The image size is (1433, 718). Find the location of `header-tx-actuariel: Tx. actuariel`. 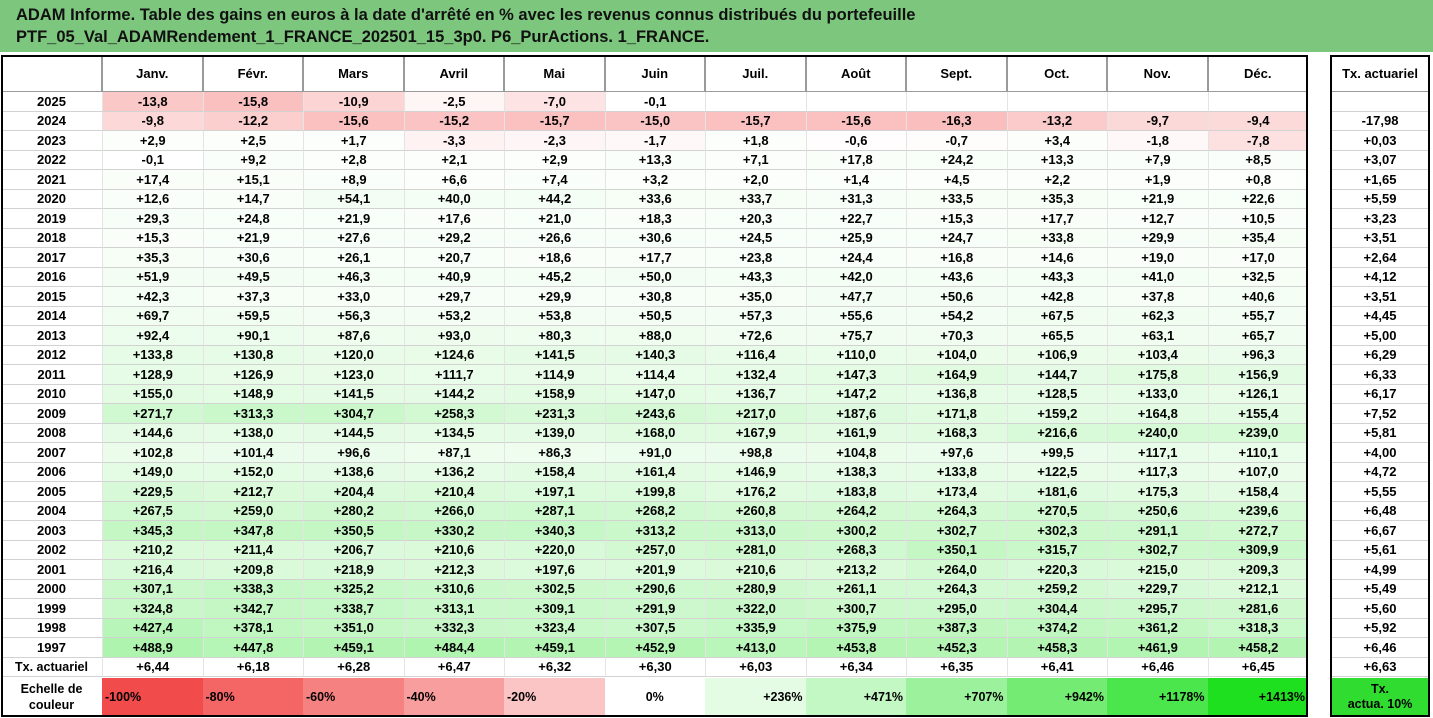

header-tx-actuariel: Tx. actuariel is located at coordinates (1380, 73).